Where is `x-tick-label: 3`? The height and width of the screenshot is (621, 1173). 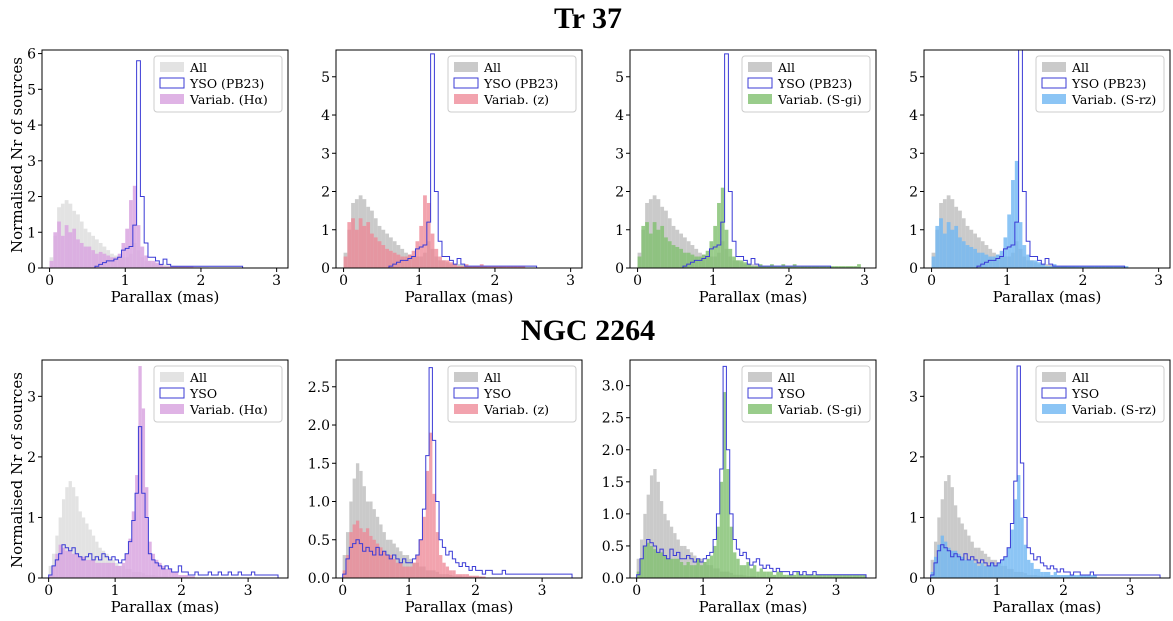
x-tick-label: 3 is located at coordinates (864, 281).